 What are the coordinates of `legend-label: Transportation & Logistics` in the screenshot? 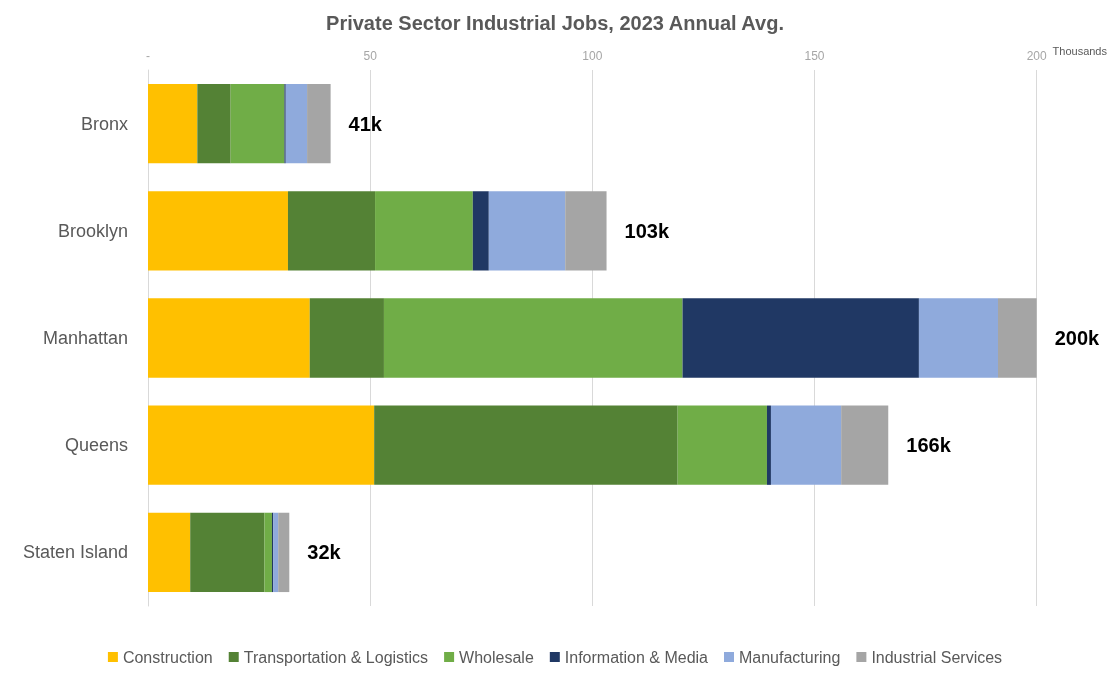 It's located at (336, 657).